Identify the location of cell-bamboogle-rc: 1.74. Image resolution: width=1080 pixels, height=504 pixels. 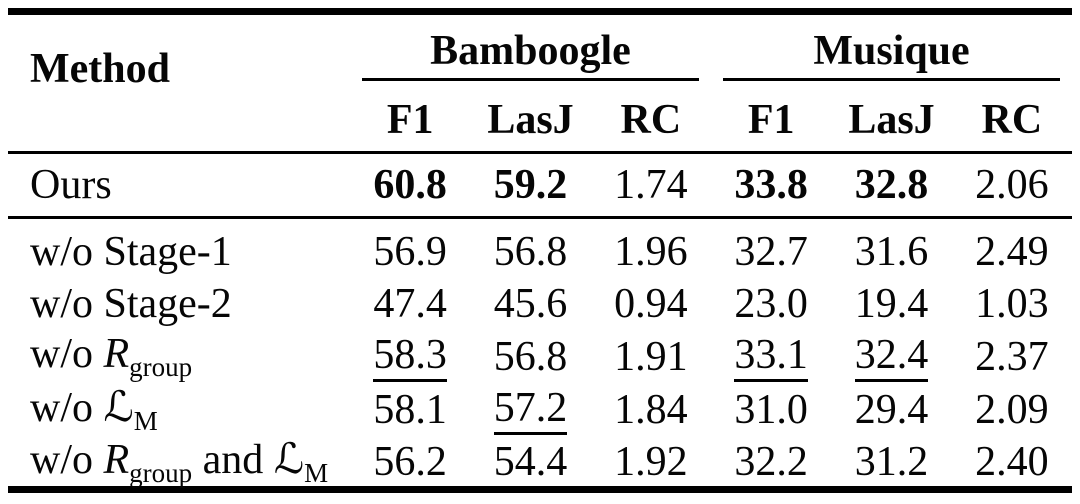
(651, 185).